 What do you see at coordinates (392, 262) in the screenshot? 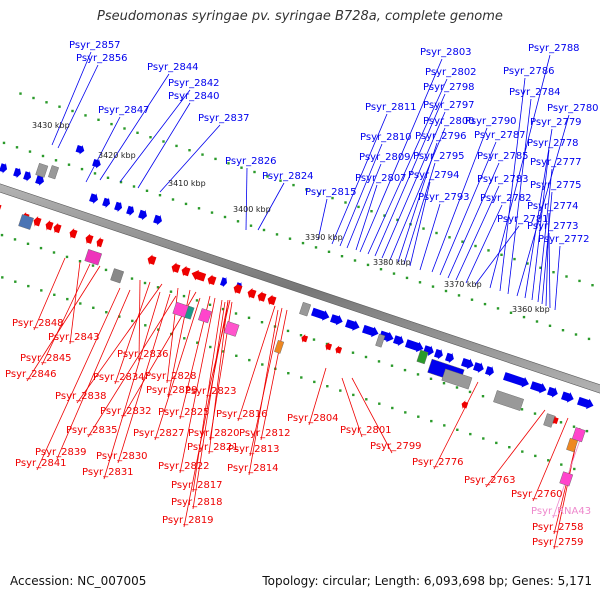
I see `kbp-tick-label: 3380 kbp` at bounding box center [392, 262].